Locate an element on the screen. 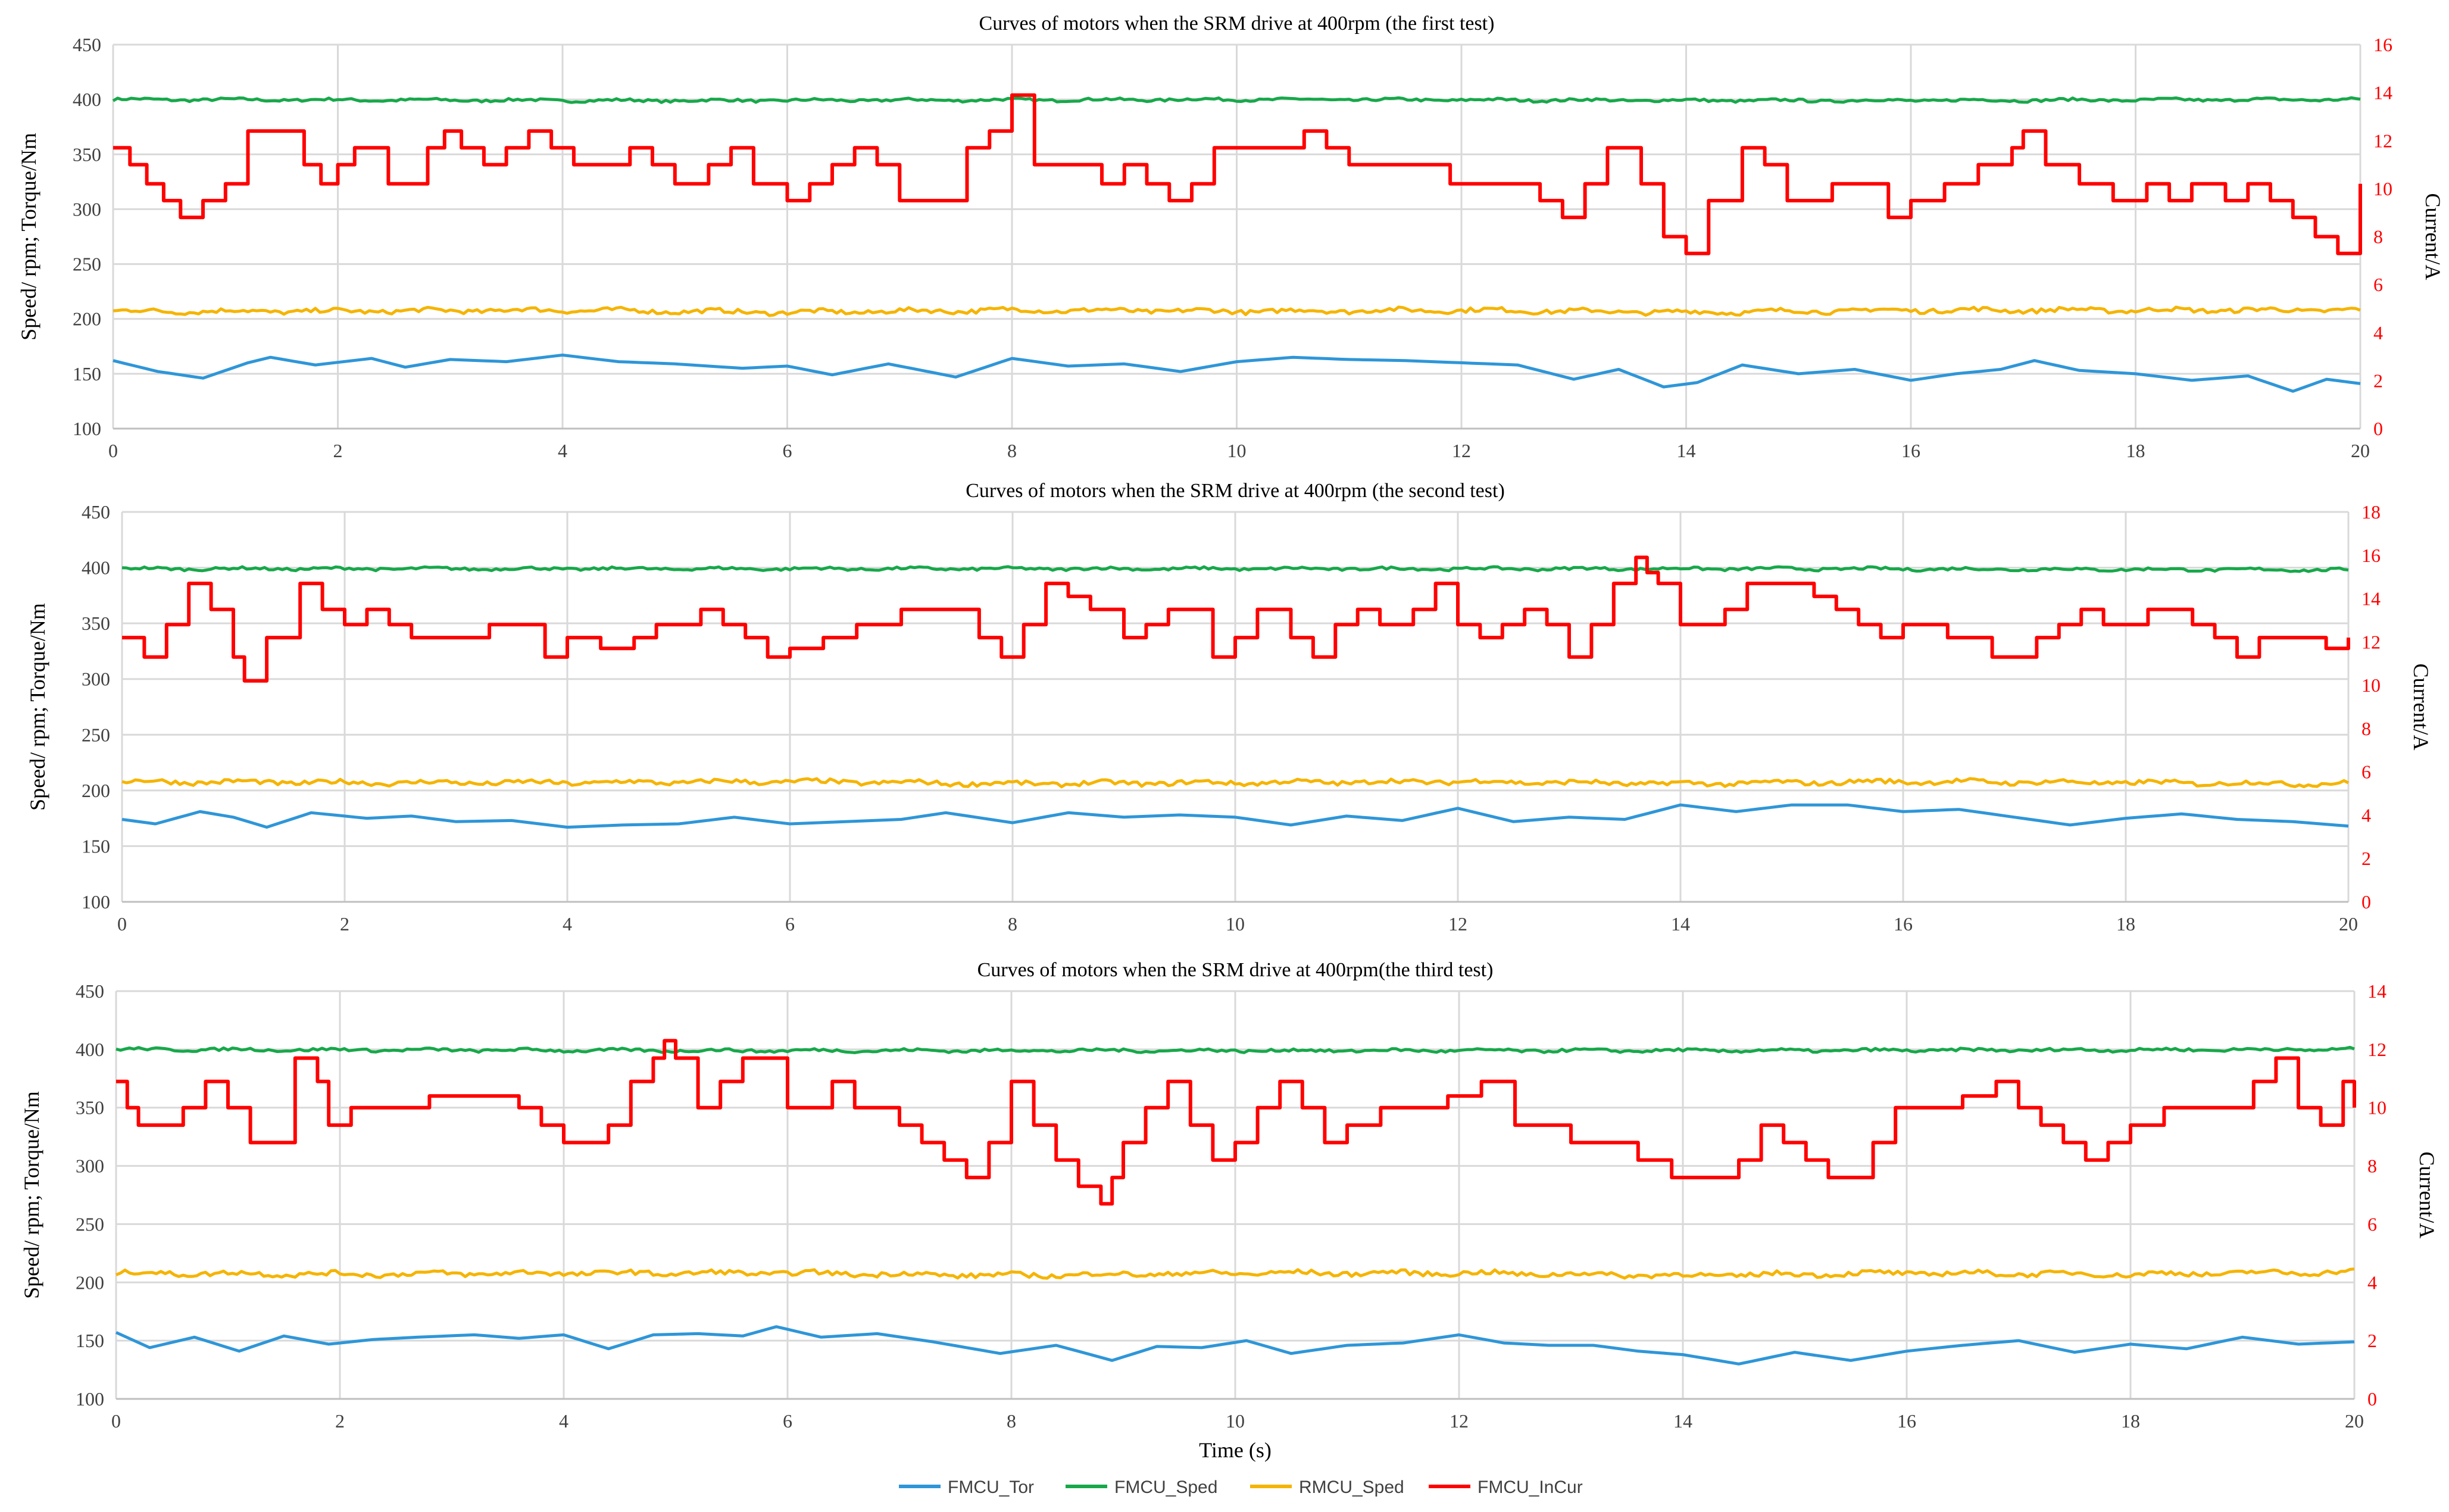  x-axis-label: Time (s) is located at coordinates (1235, 1450).